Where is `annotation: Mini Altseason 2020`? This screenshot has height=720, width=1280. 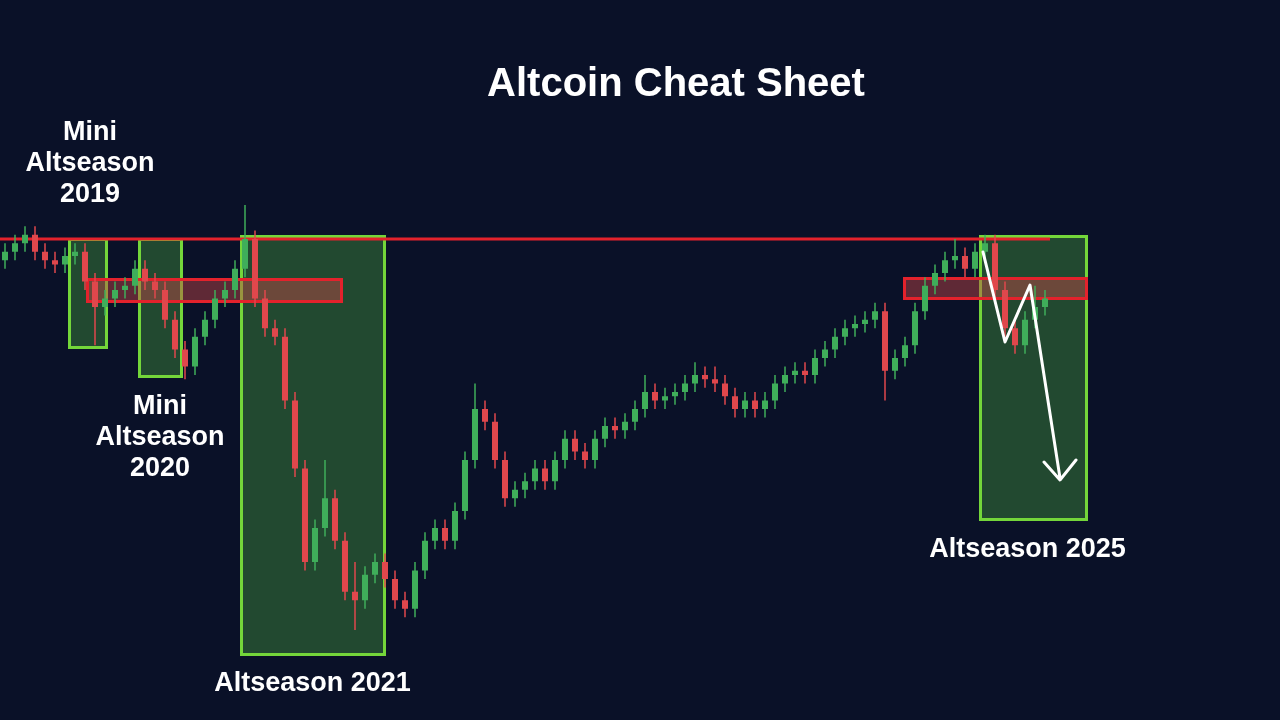
annotation: Mini Altseason 2020 is located at coordinates (160, 436).